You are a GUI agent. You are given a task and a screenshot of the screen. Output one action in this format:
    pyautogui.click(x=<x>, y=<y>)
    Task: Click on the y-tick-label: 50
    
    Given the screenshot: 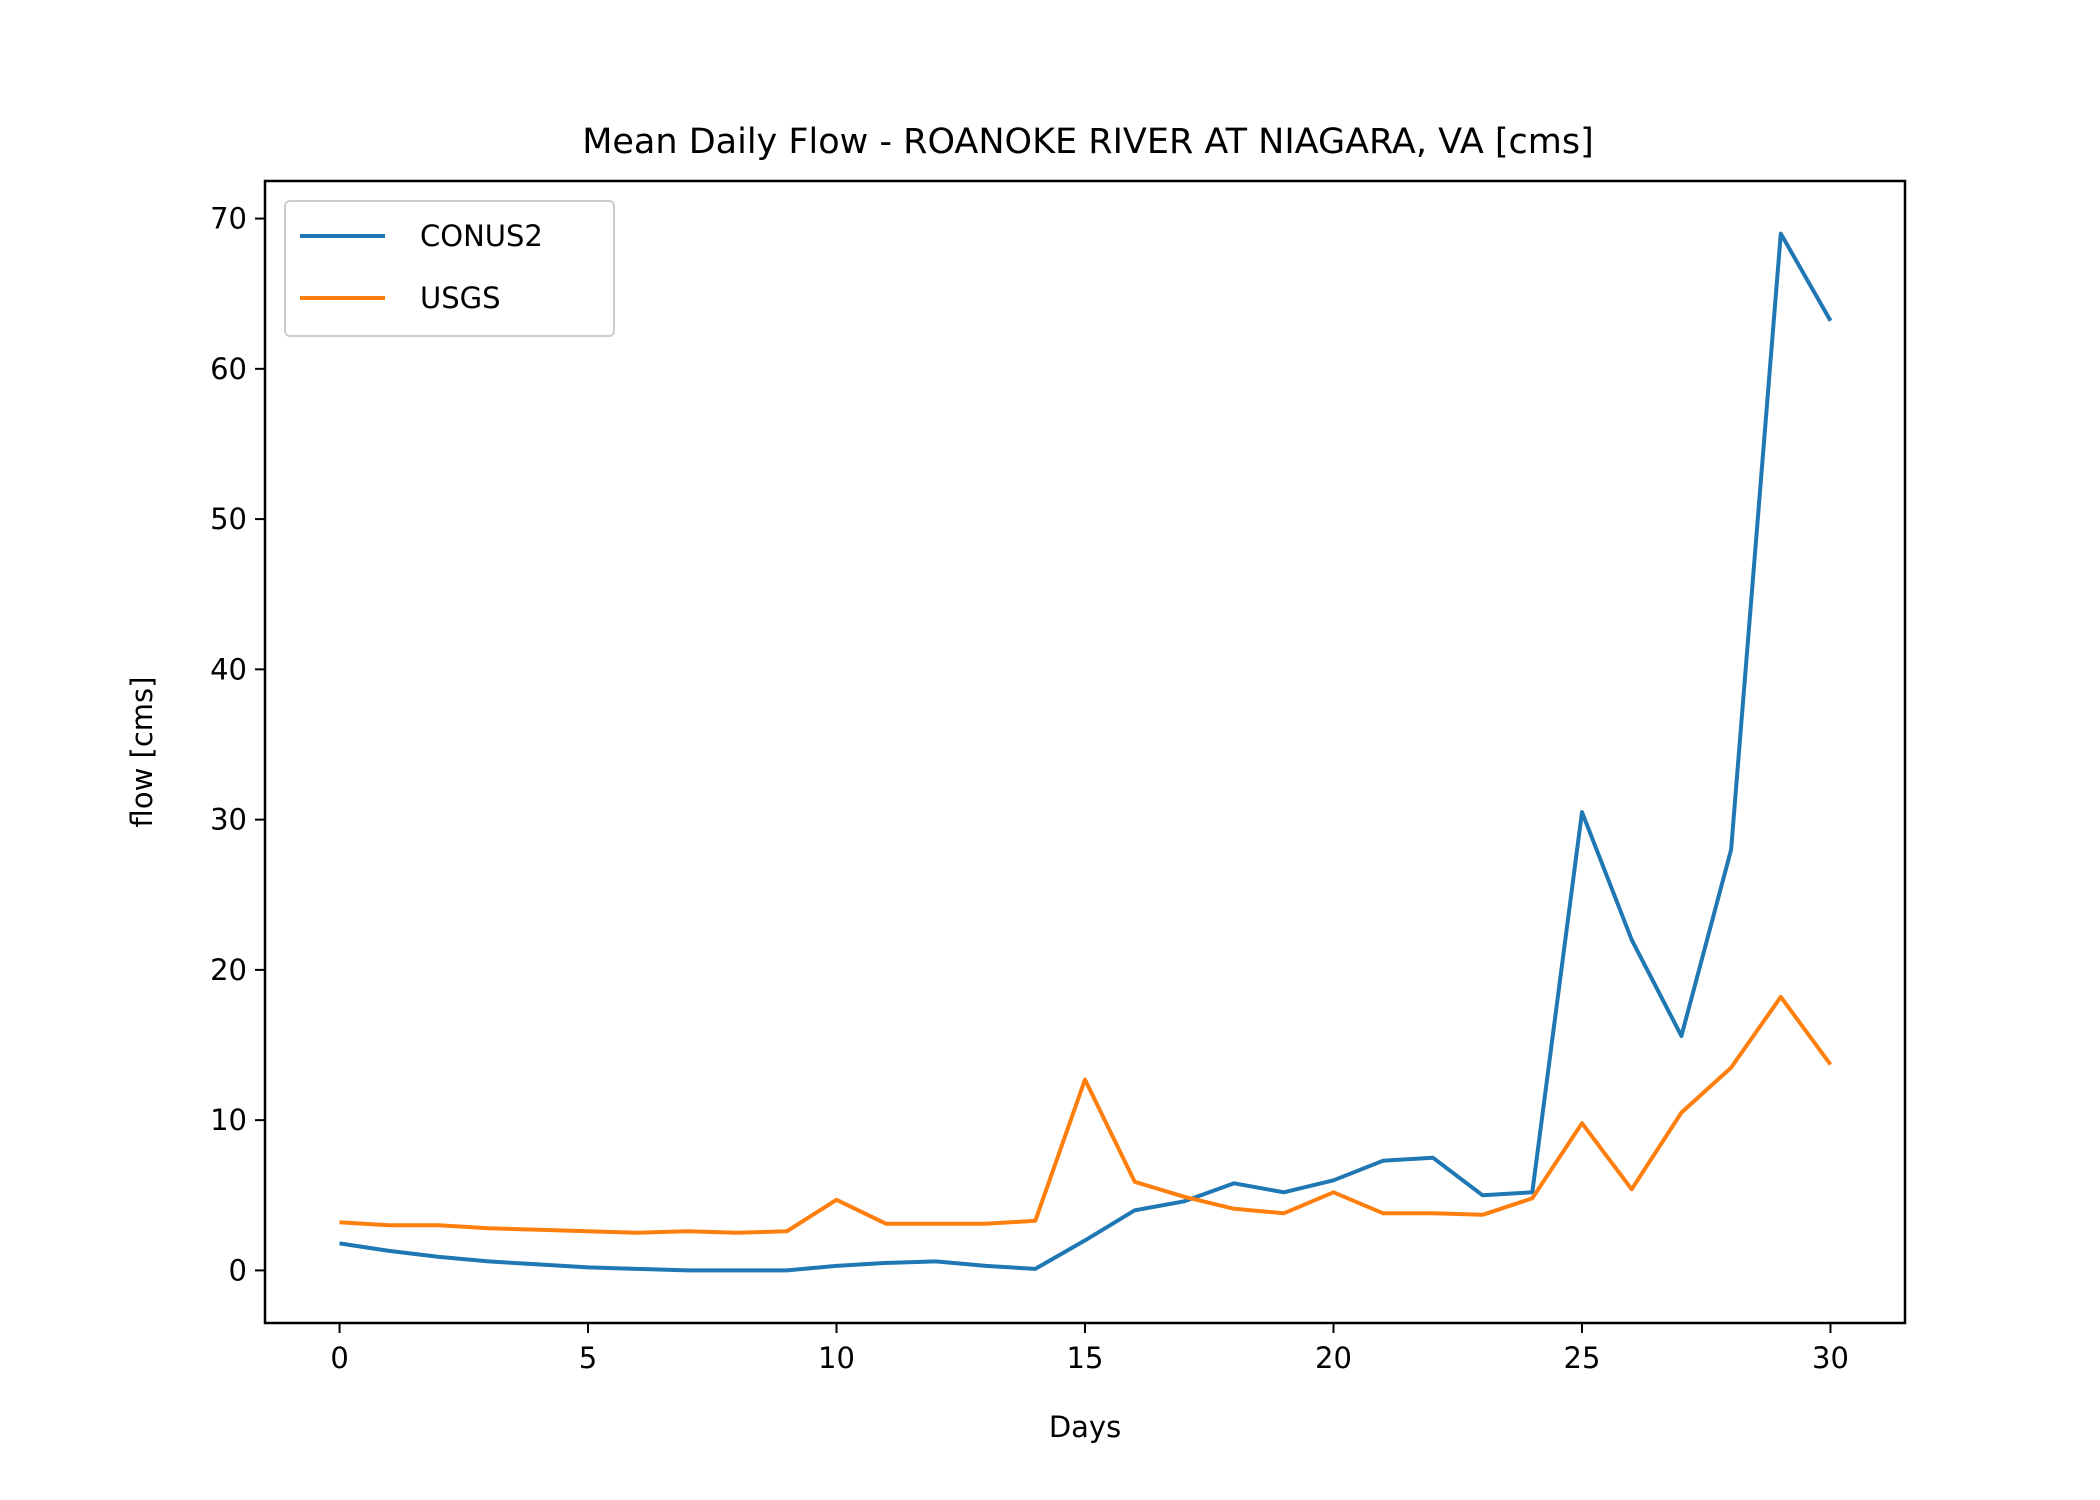 What is the action you would take?
    pyautogui.click(x=228, y=519)
    